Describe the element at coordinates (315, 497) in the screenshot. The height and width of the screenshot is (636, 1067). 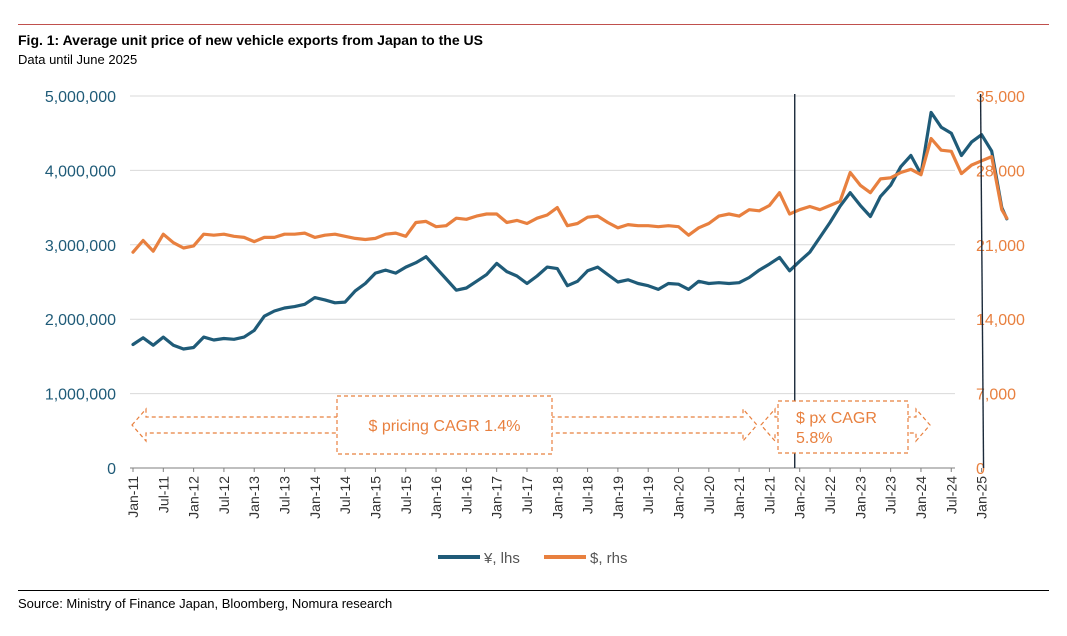
I see `x-tick-label: Jan-14` at that location.